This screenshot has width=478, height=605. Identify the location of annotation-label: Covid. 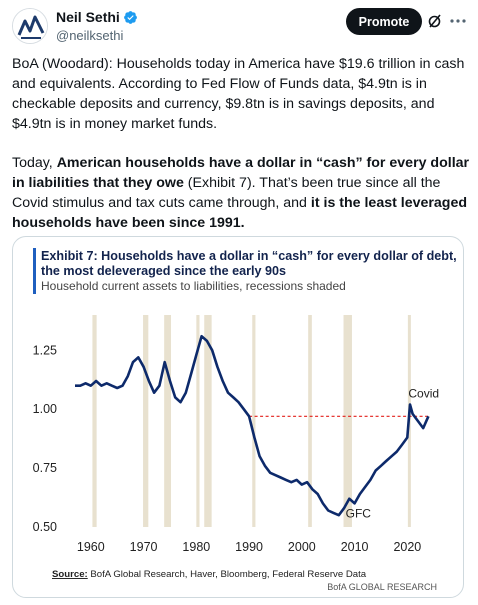
(423, 393).